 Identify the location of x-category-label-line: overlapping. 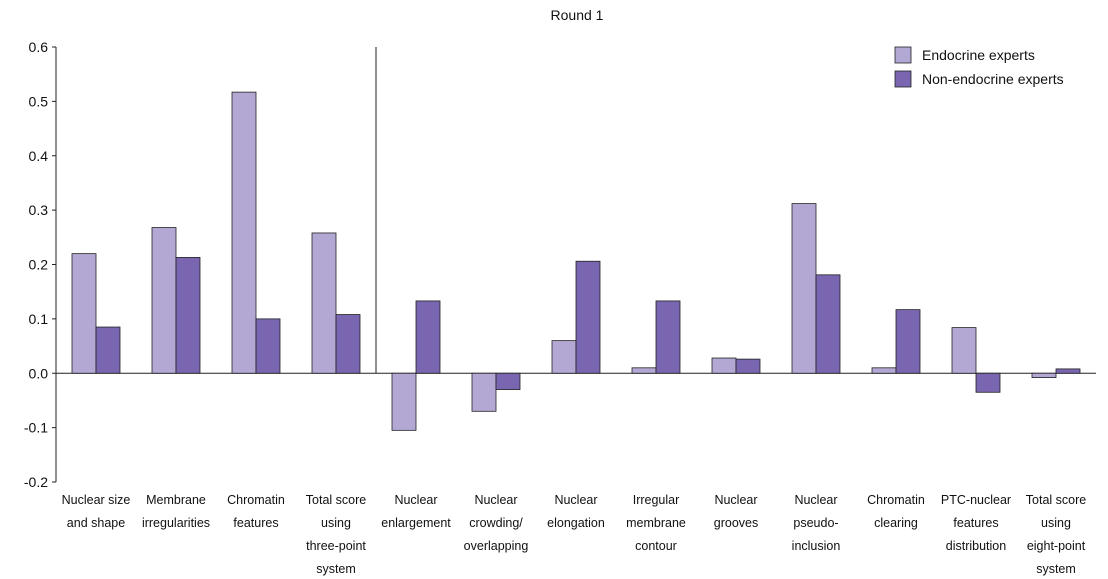
(496, 546).